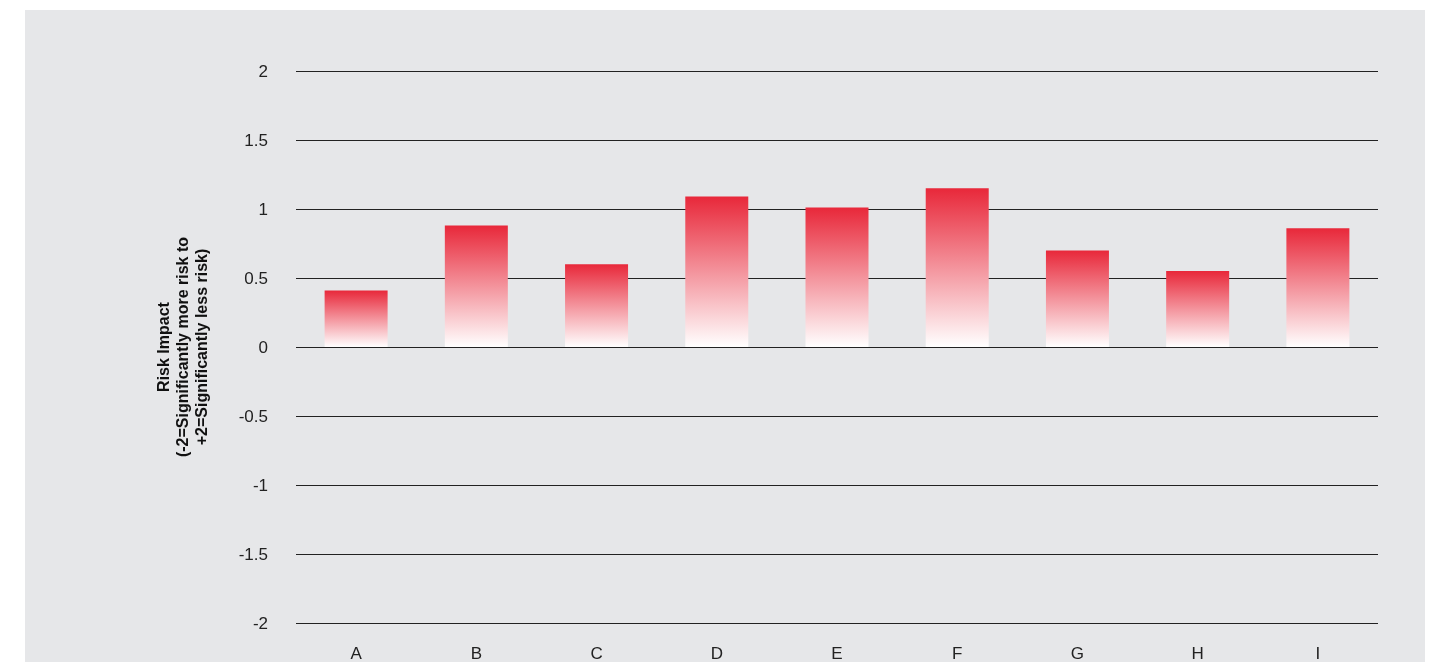  What do you see at coordinates (256, 278) in the screenshot?
I see `y-tick-label: 0.5` at bounding box center [256, 278].